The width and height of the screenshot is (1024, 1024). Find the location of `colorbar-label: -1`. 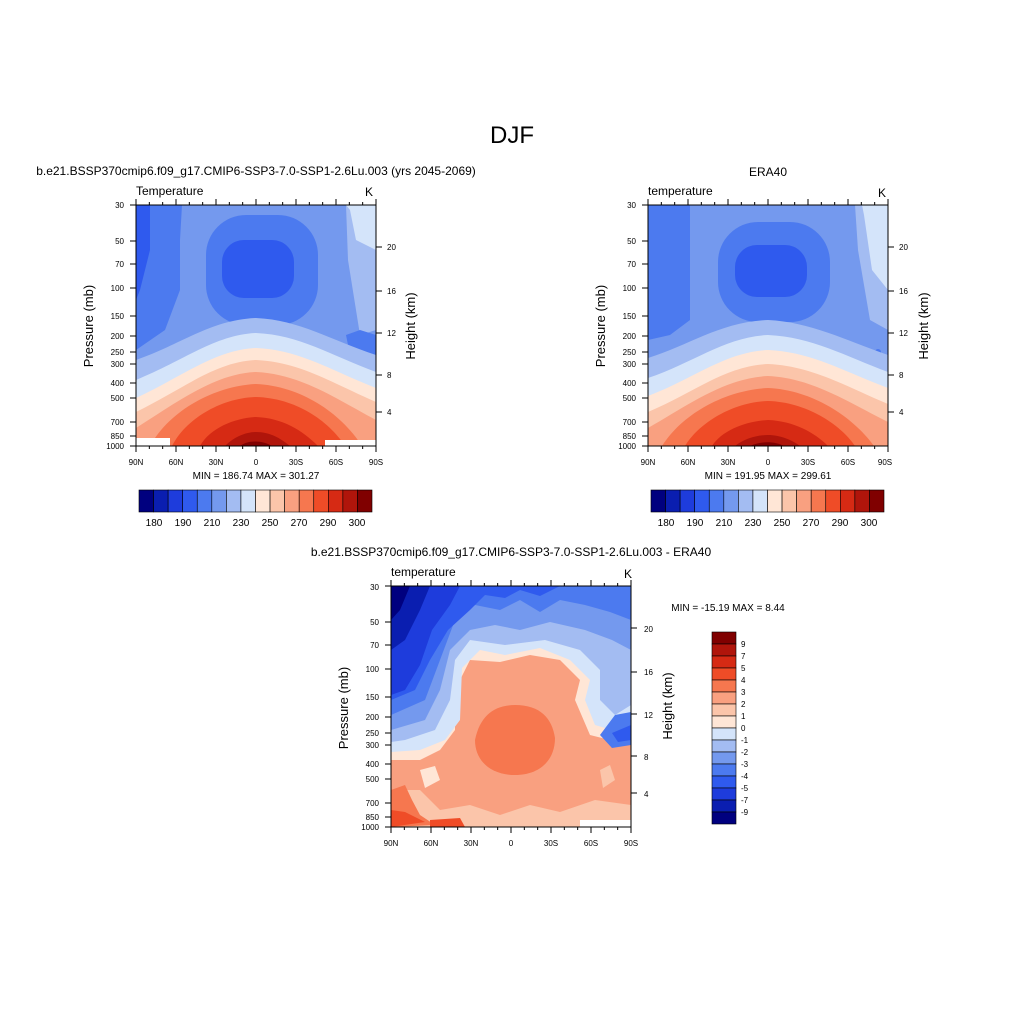

colorbar-label: -1 is located at coordinates (745, 740).